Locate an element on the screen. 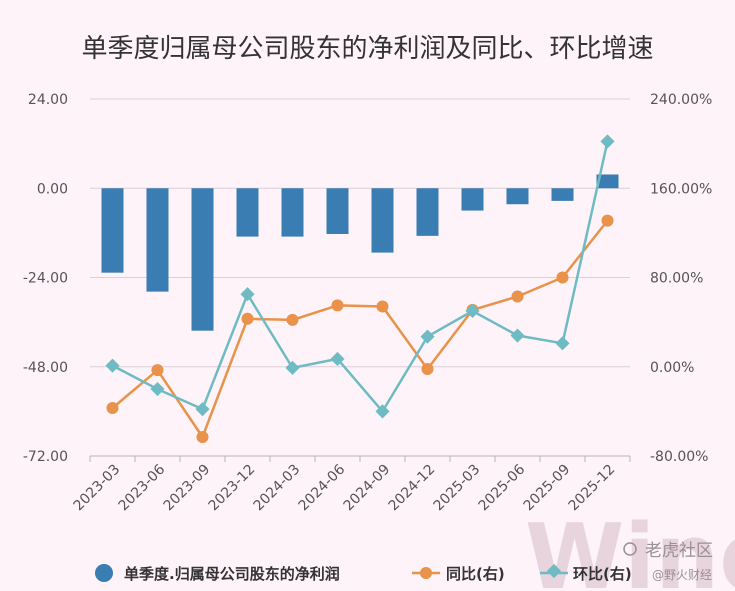  right-tick-label: 80.00% is located at coordinates (676, 279).